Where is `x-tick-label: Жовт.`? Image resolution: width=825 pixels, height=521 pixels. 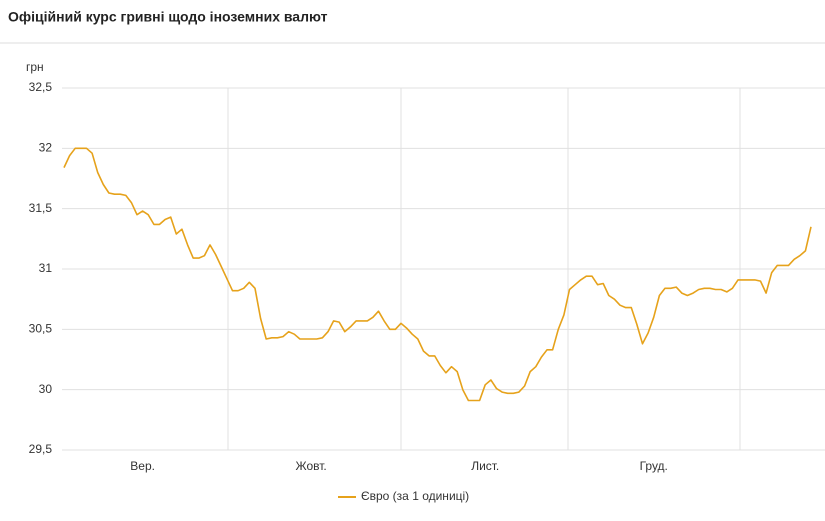 x-tick-label: Жовт. is located at coordinates (311, 466).